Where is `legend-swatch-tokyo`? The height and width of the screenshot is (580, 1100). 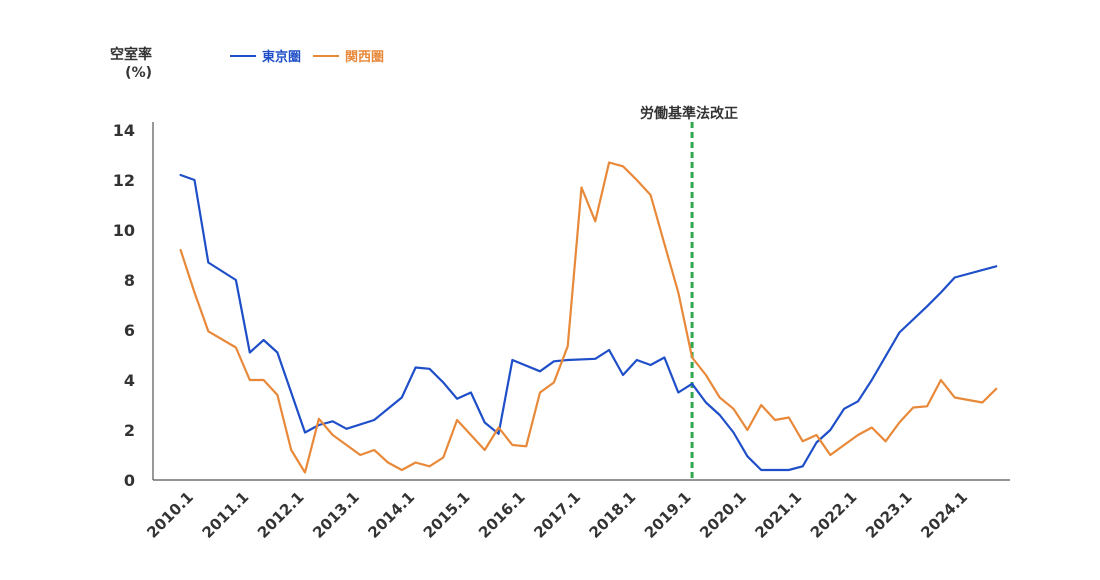 legend-swatch-tokyo is located at coordinates (243, 55).